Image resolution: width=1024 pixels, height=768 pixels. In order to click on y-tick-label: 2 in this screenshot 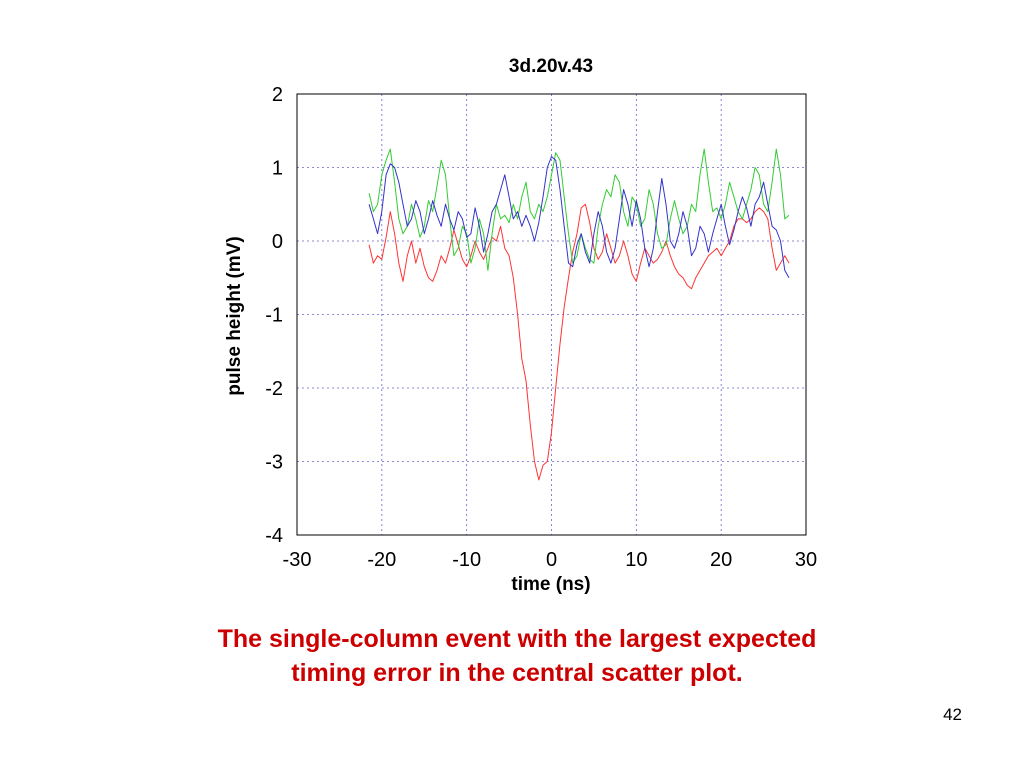, I will do `click(277, 95)`.